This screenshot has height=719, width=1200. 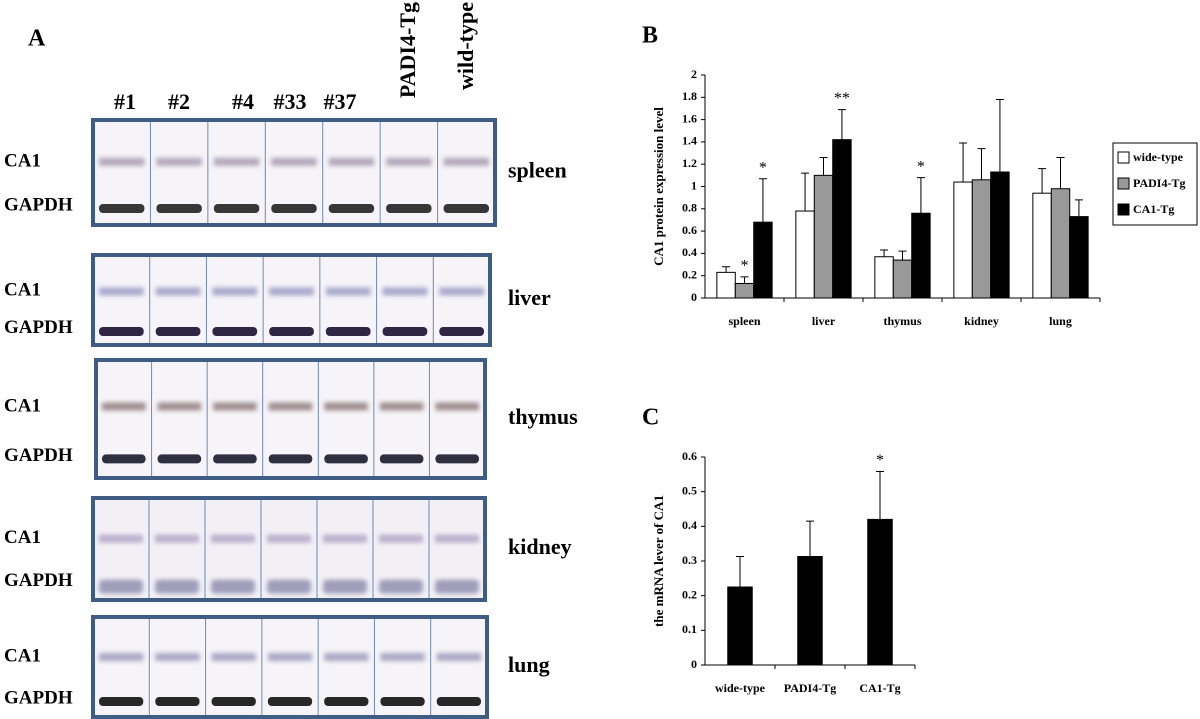 What do you see at coordinates (689, 96) in the screenshot?
I see `y-tick-label: 1.8` at bounding box center [689, 96].